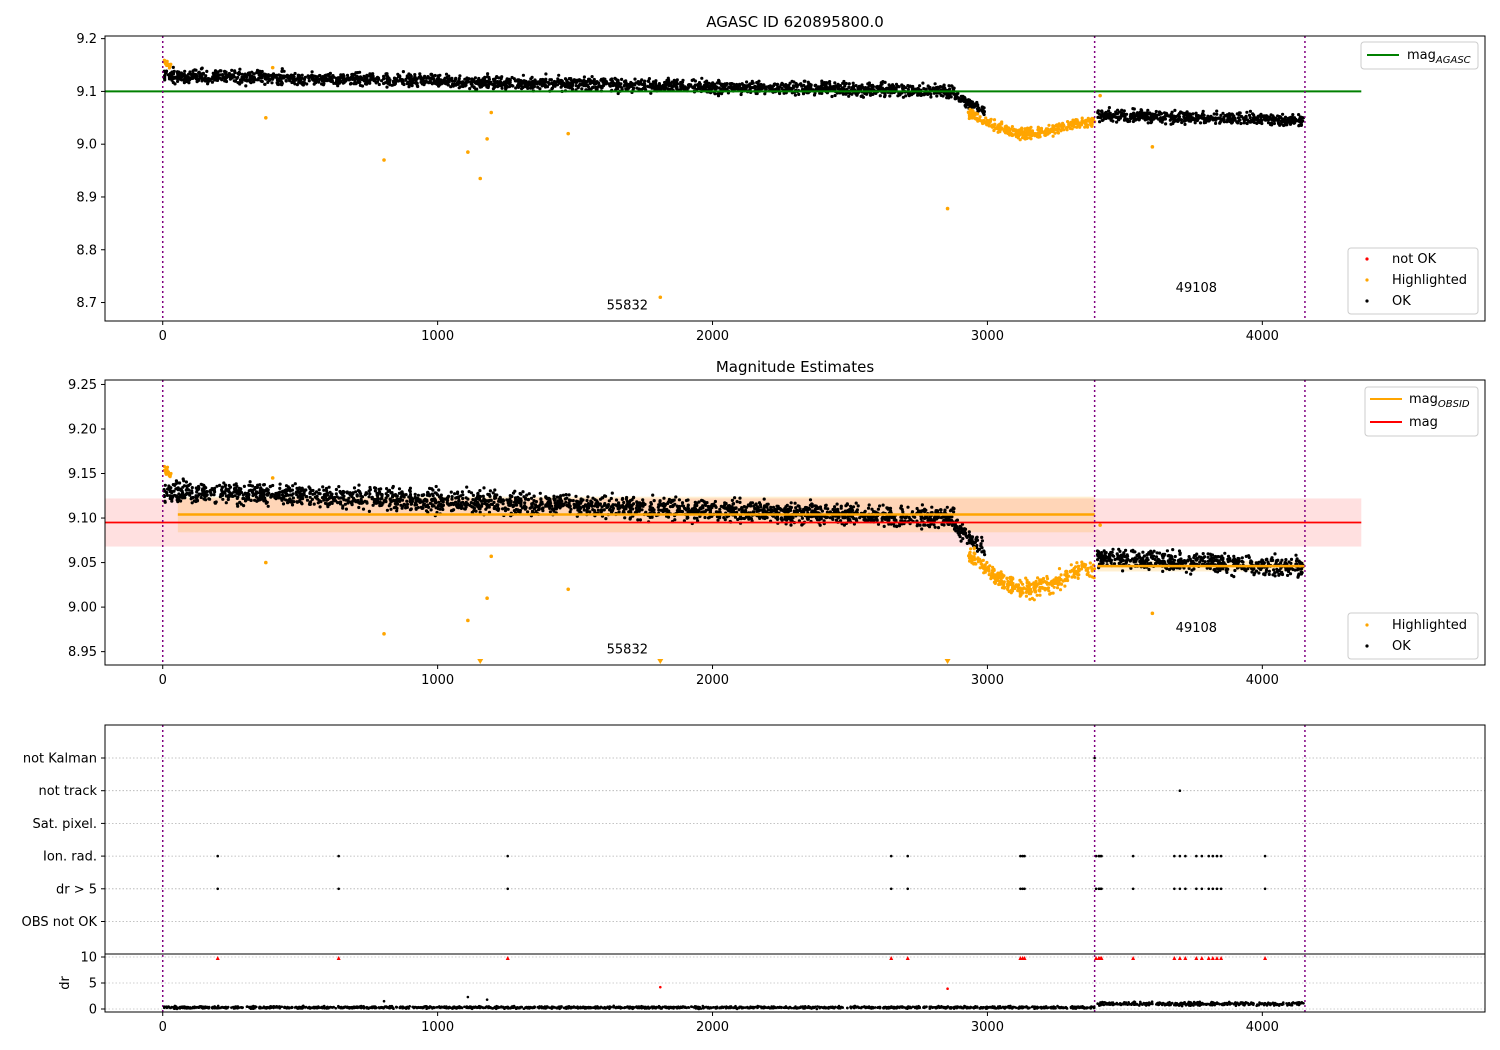  I want to click on panel1-title: AGASC ID 620895800.0, so click(795, 22).